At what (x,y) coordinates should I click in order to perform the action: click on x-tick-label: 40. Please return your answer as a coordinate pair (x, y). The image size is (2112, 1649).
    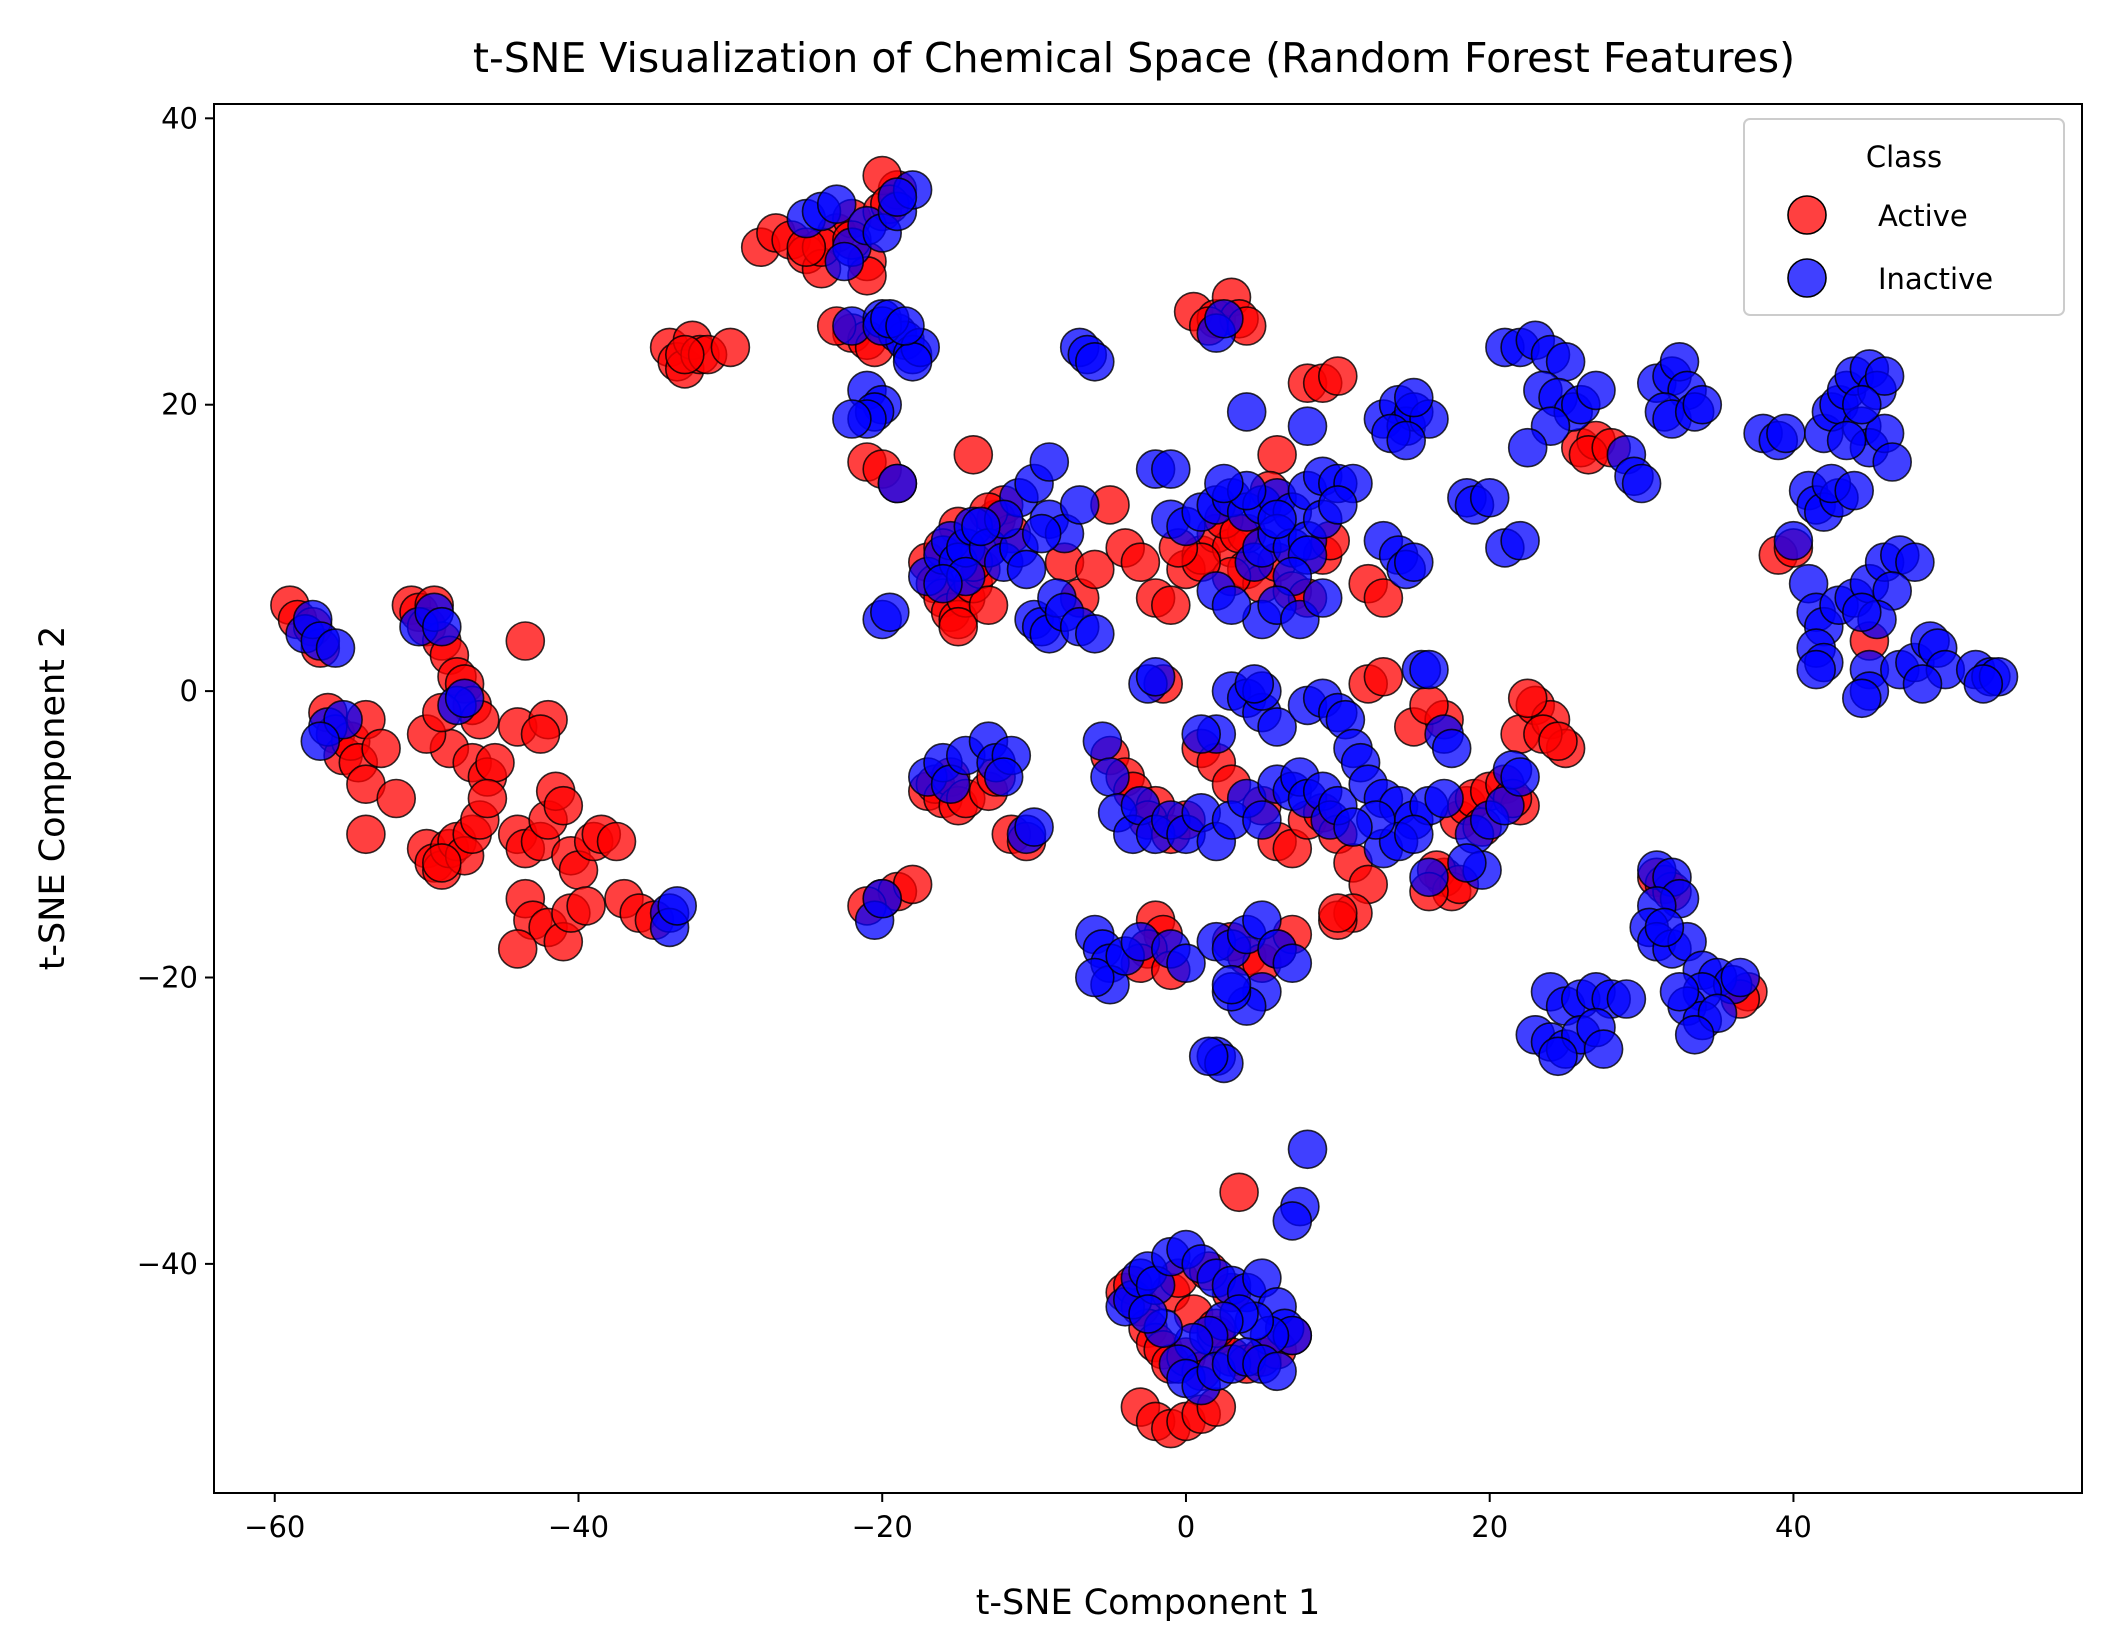
    Looking at the image, I should click on (1793, 1527).